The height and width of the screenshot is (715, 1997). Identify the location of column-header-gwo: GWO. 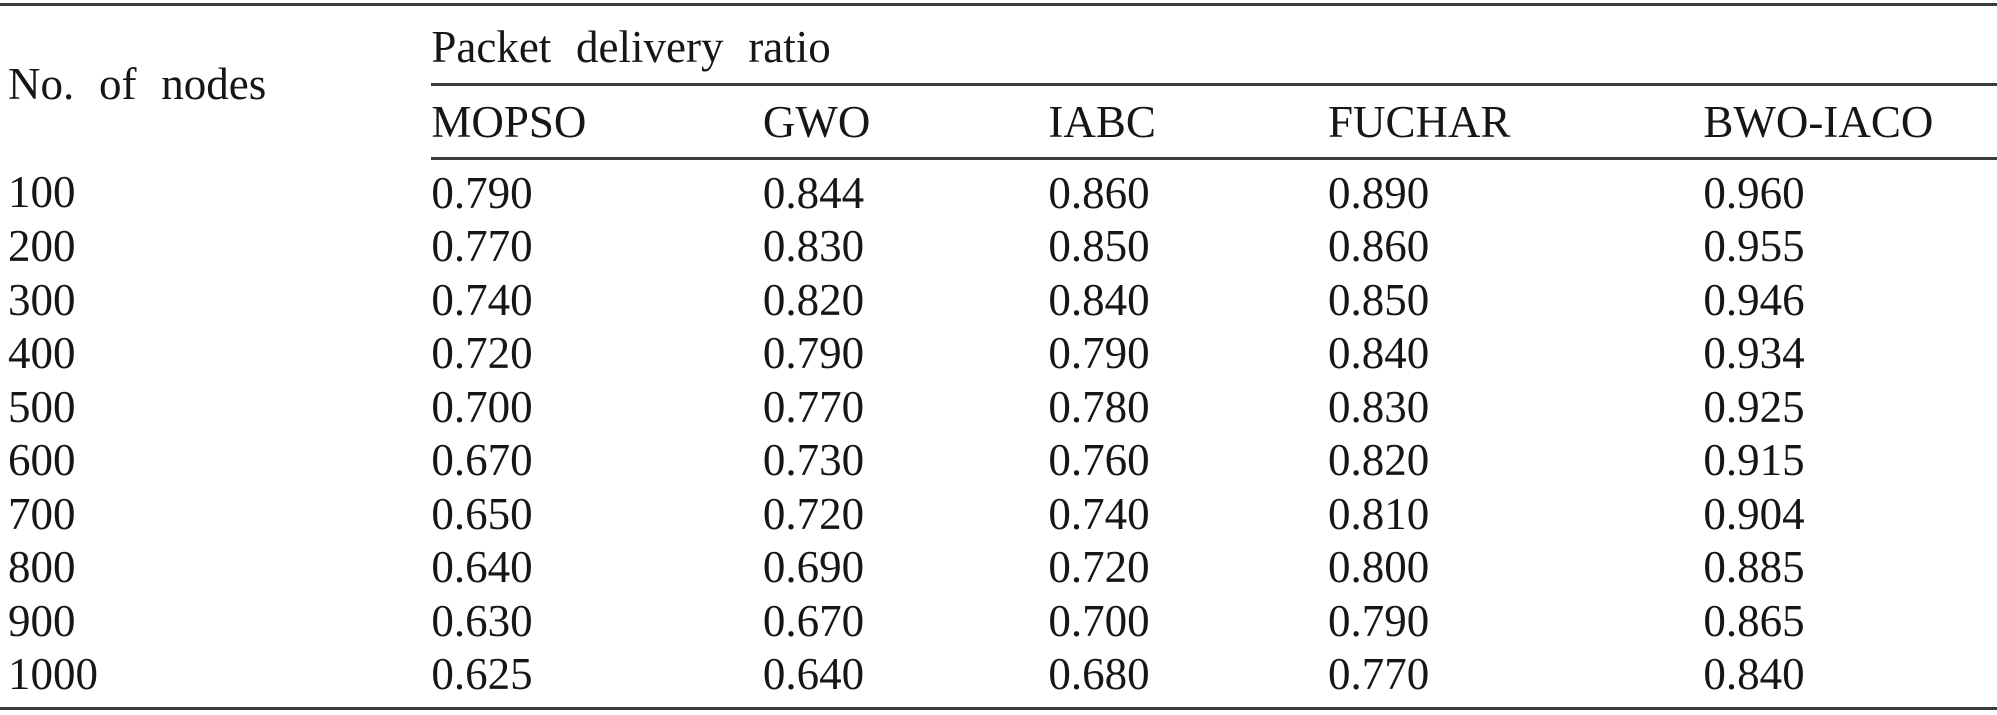
(905, 122).